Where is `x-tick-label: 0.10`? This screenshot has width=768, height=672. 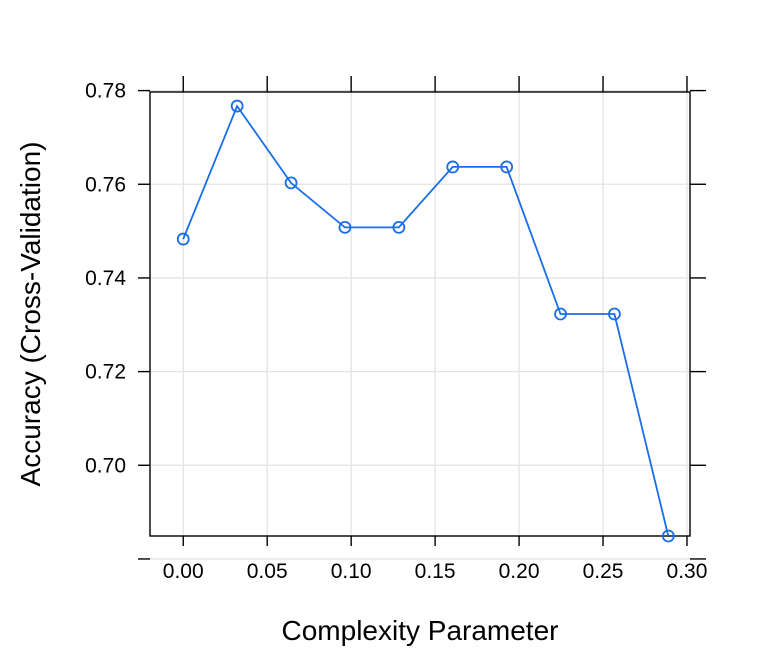
x-tick-label: 0.10 is located at coordinates (351, 571).